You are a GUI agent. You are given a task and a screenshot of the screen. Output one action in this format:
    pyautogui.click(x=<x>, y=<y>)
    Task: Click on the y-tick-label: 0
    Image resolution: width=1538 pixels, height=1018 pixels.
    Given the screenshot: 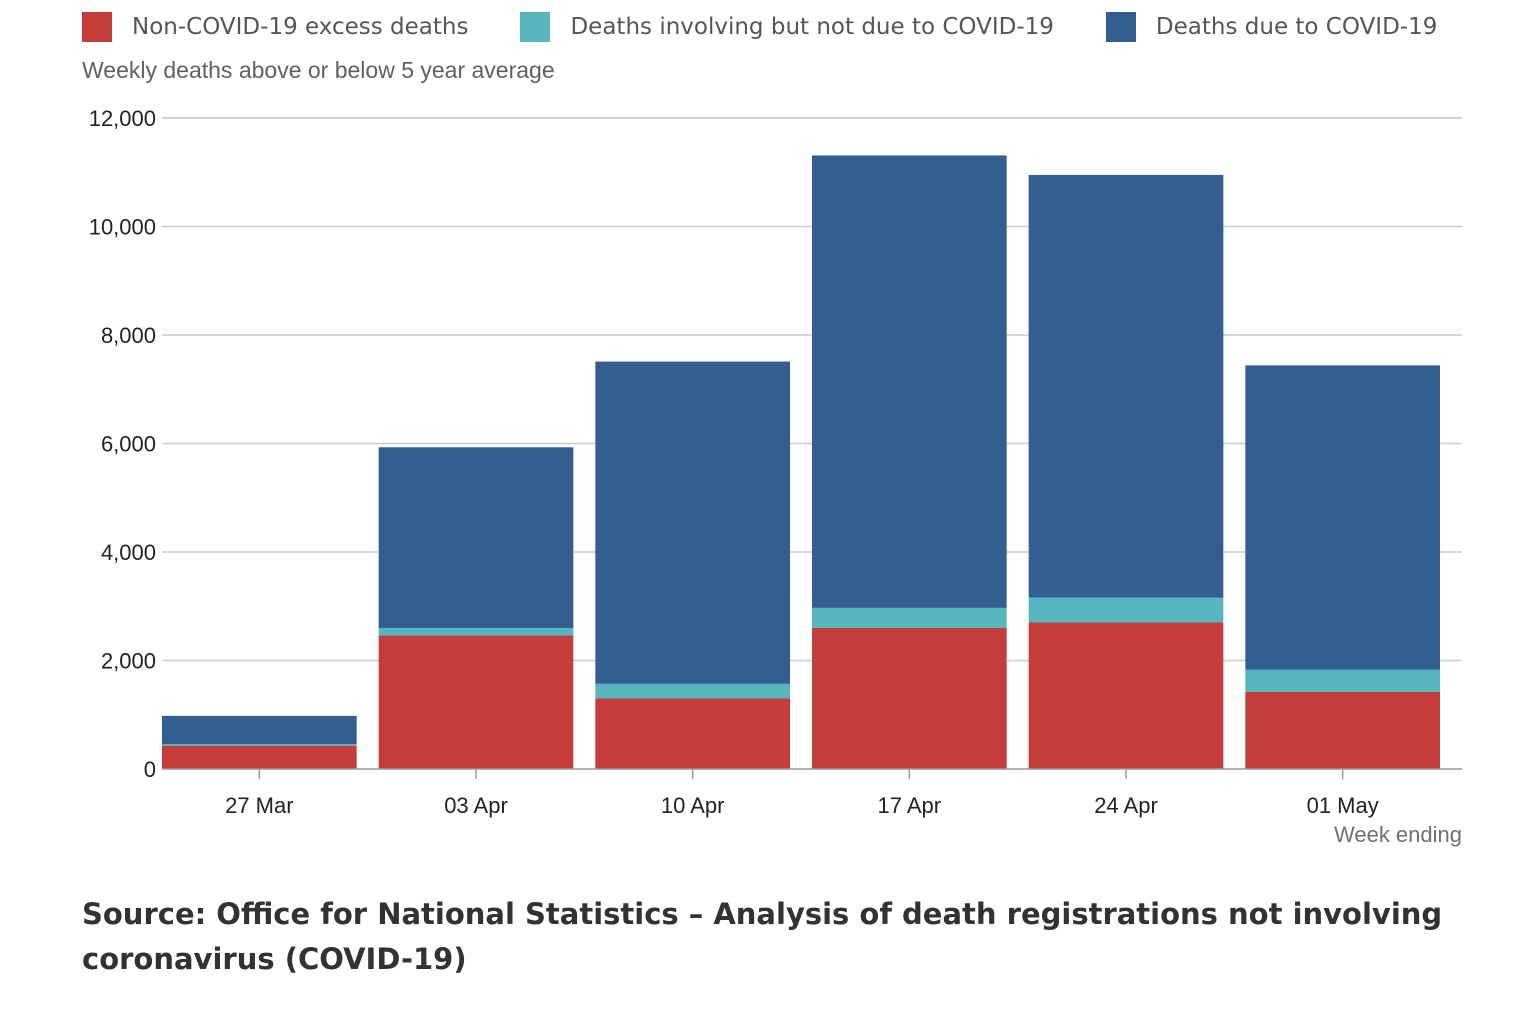 What is the action you would take?
    pyautogui.click(x=150, y=769)
    